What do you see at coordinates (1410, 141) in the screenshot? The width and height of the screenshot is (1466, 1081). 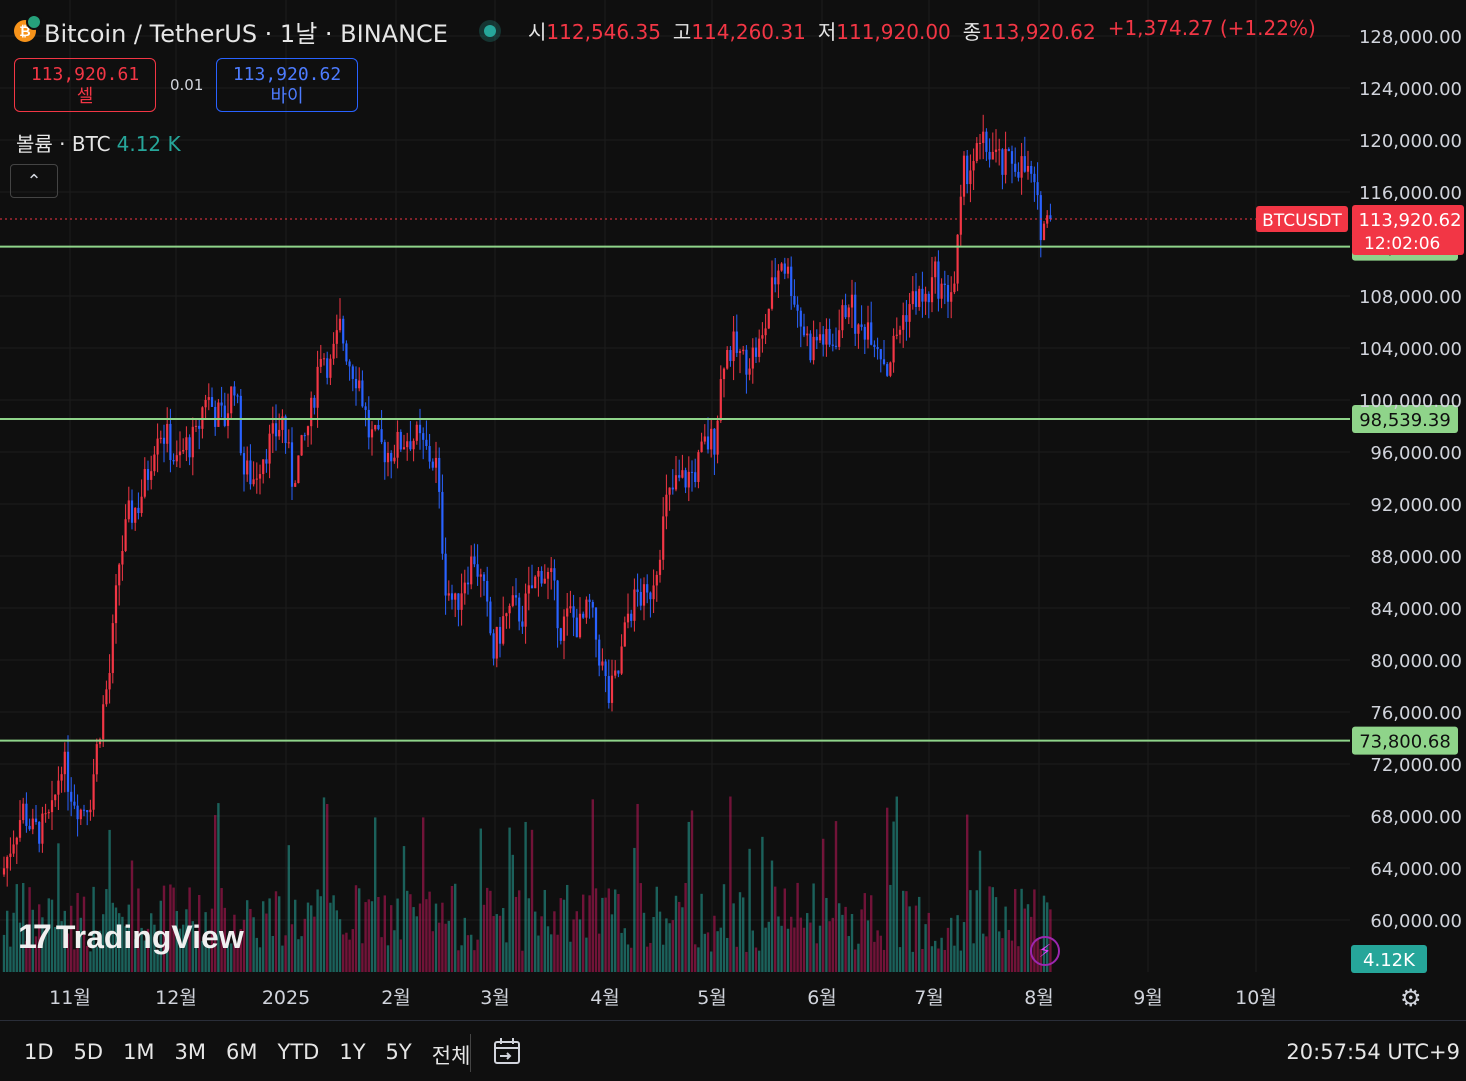 I see `y-tick-label: 120,000.00` at bounding box center [1410, 141].